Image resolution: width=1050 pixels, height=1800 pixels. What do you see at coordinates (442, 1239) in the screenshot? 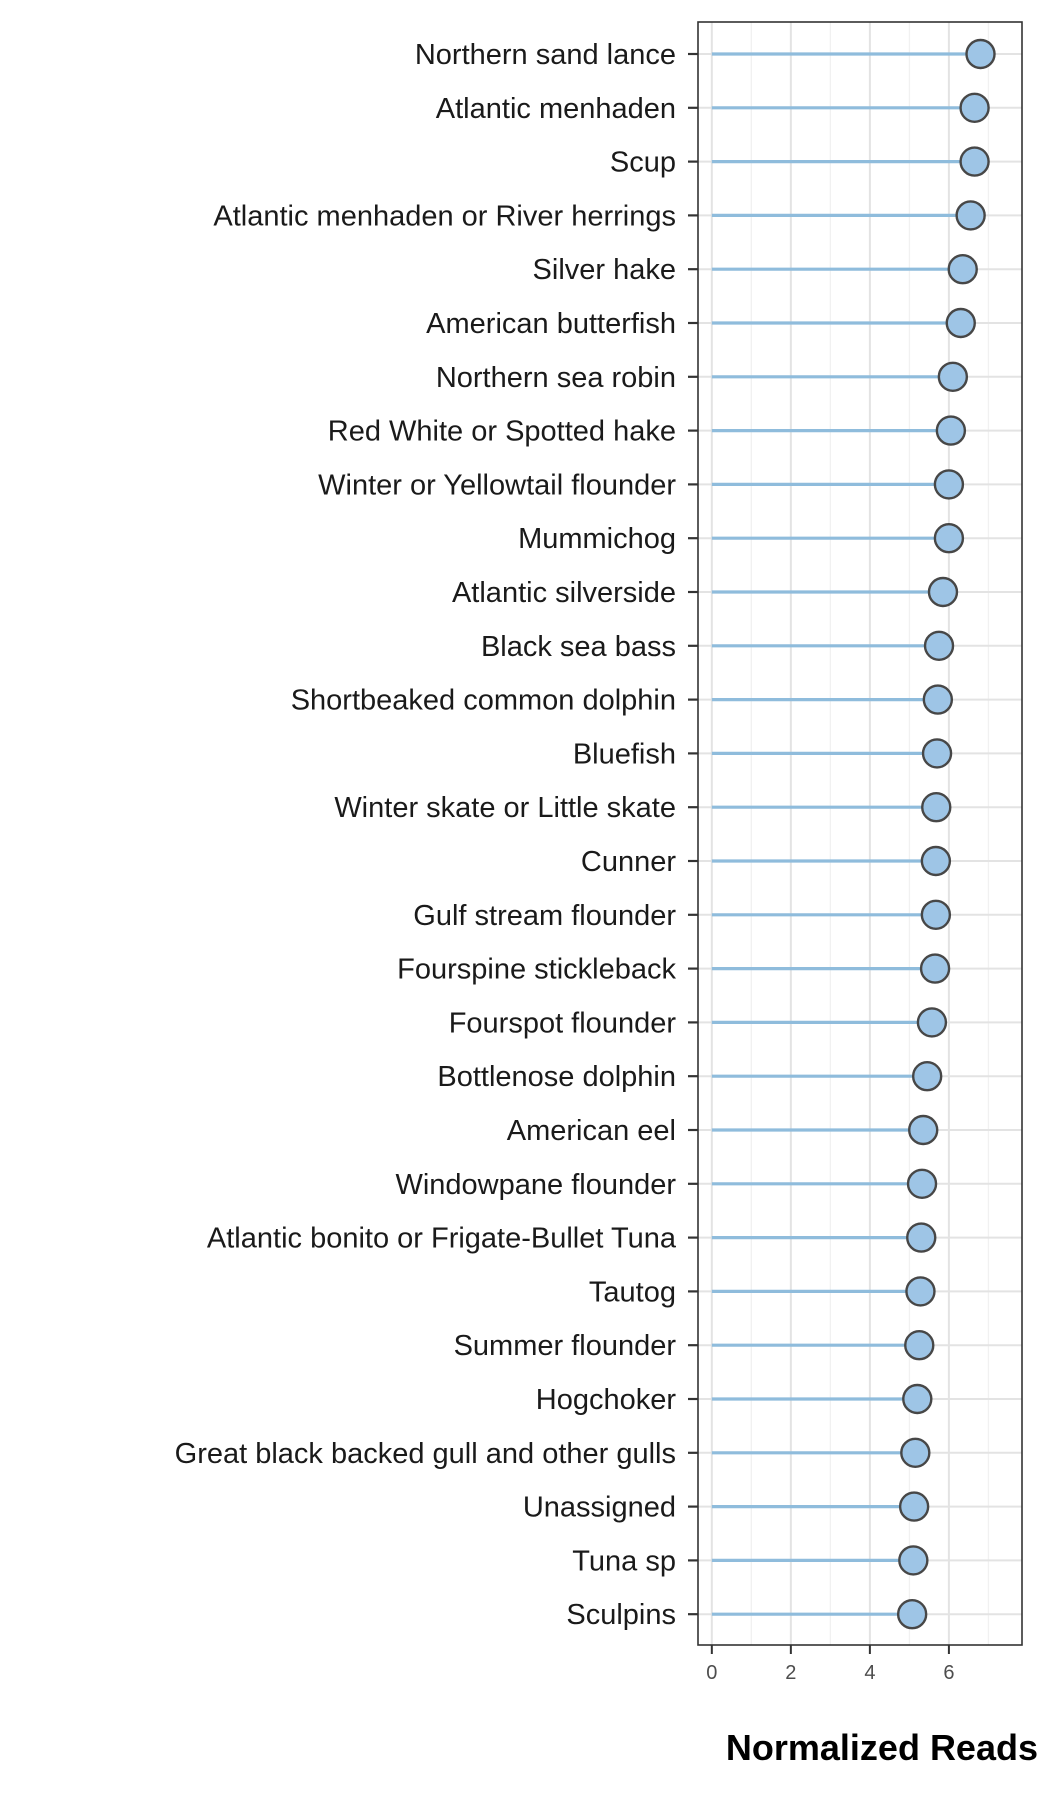
I see `category-label: Atlantic bonito or Frigate-Bullet Tuna` at bounding box center [442, 1239].